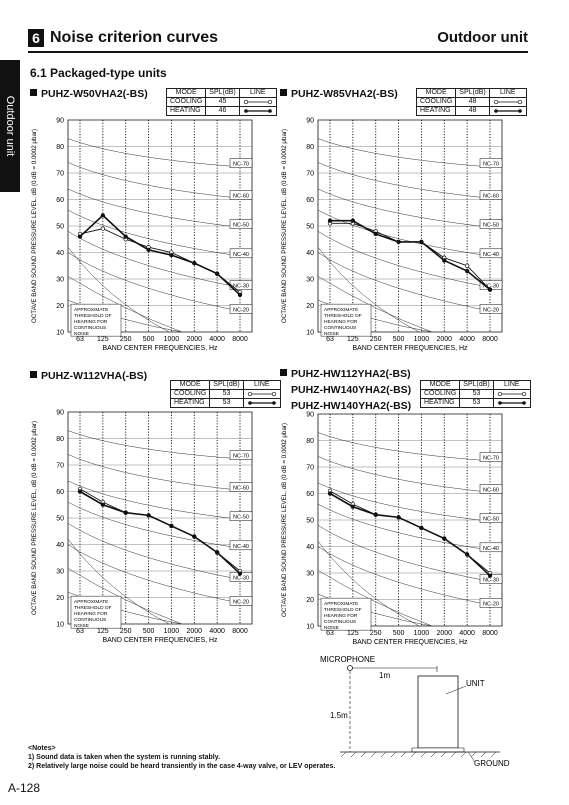  I want to click on model-name-line-1: PUHZ-HW112YHA2(-BS), so click(345, 374).